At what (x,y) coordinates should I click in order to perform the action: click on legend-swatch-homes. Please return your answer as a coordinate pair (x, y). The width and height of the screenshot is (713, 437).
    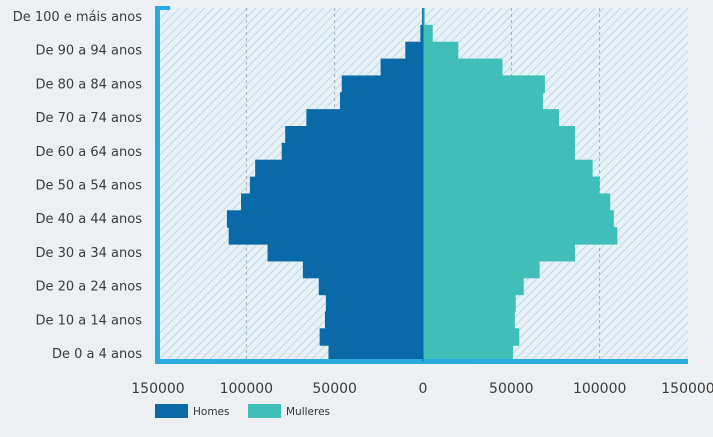
    Looking at the image, I should click on (171, 411).